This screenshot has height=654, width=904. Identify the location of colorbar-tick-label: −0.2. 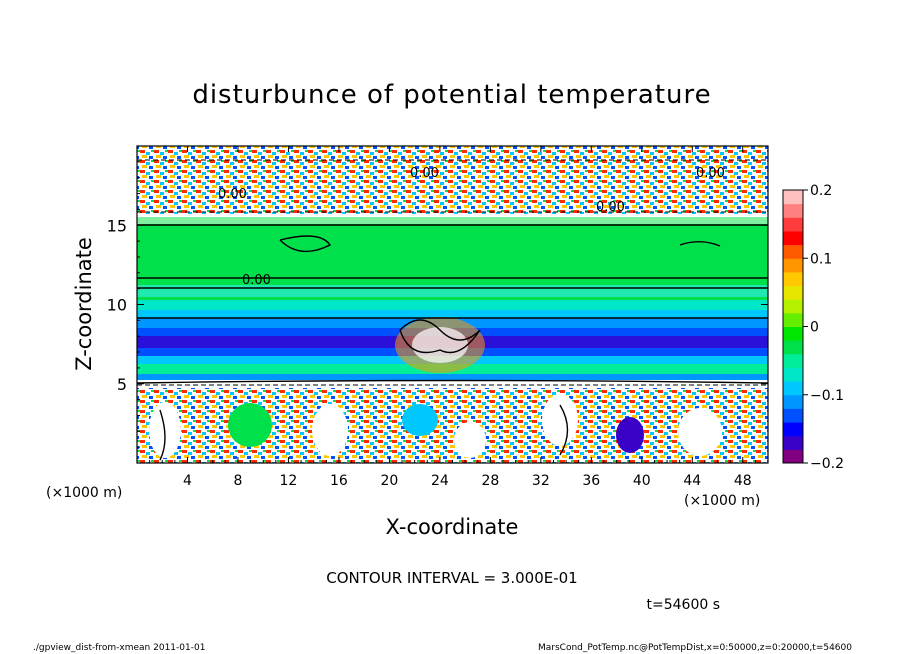
(827, 464).